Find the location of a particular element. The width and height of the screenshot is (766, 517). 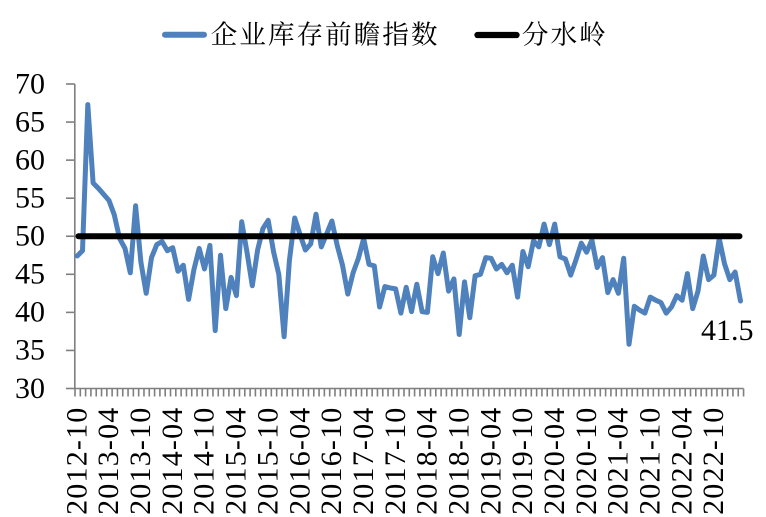

svg-text: 2017-04 is located at coordinates (363, 461).